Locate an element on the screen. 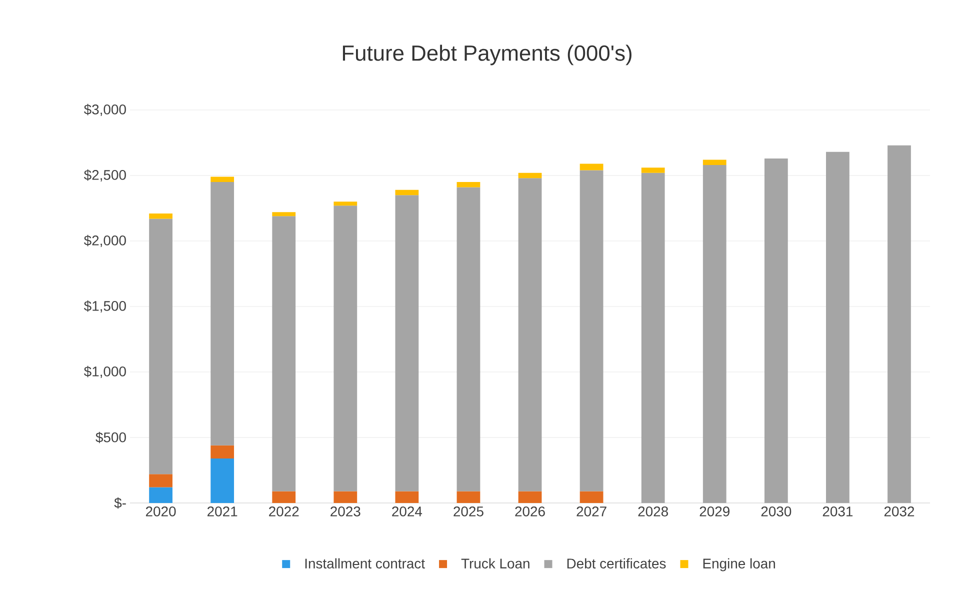 The width and height of the screenshot is (960, 603). legend-label: Truck Loan is located at coordinates (495, 563).